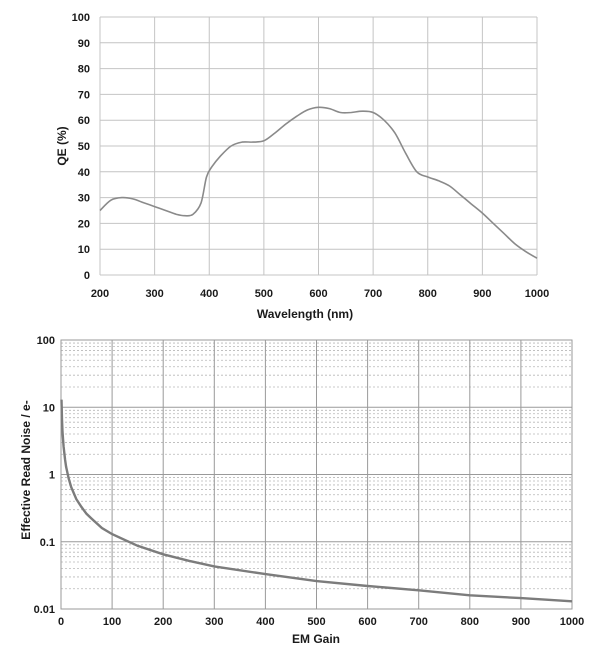  I want to click on noise-y-tick-label: 1, so click(52, 476).